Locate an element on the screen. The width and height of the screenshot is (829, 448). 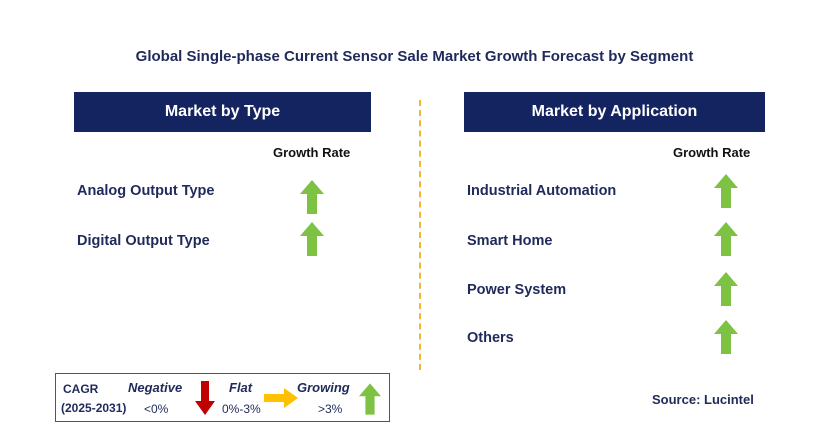
legend-growing-value: >3% is located at coordinates (330, 409).